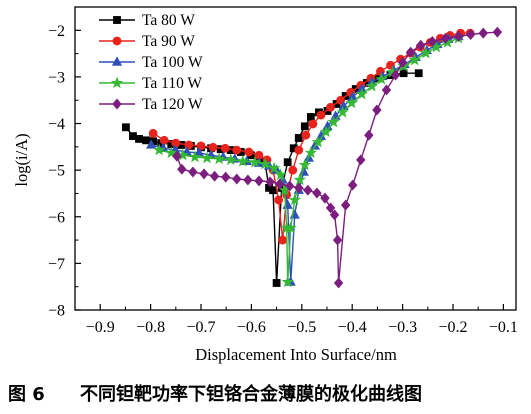 This screenshot has height=414, width=531. Describe the element at coordinates (56, 217) in the screenshot. I see `y-tick-label: −6` at that location.